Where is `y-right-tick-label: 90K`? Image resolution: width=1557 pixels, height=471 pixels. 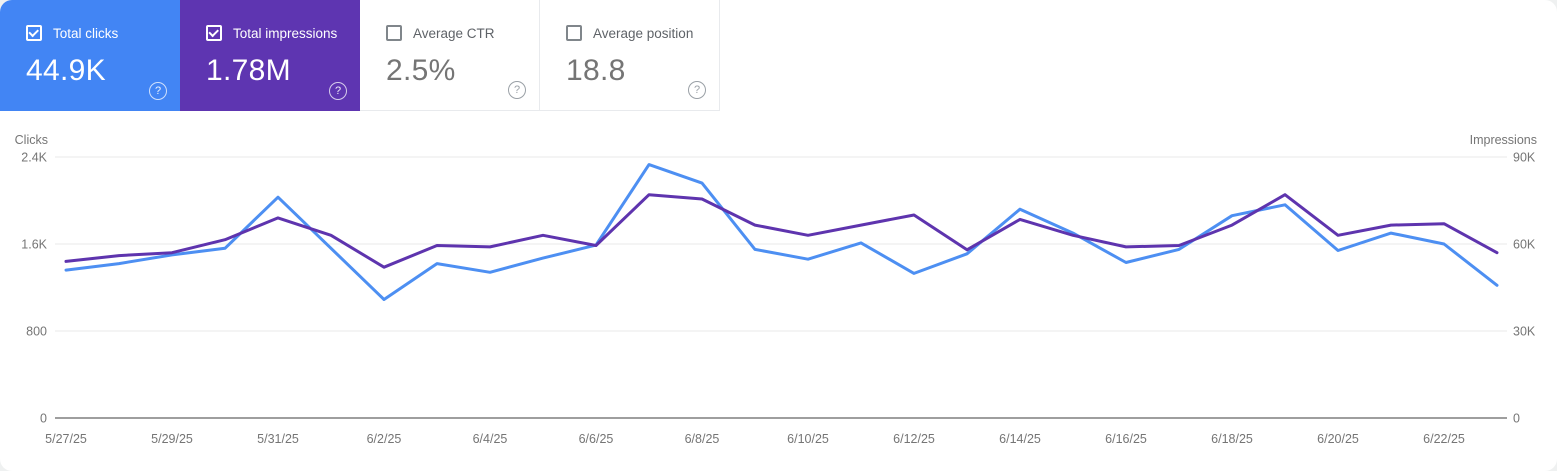 y-right-tick-label: 90K is located at coordinates (1524, 158).